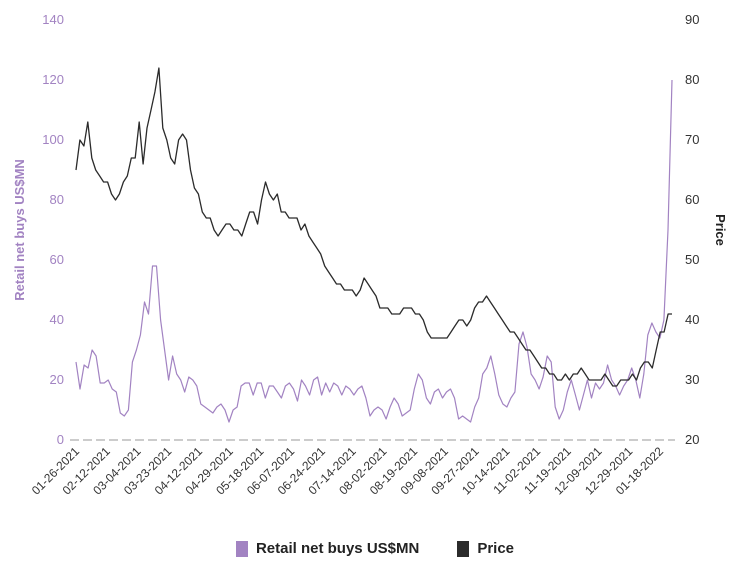 This screenshot has width=750, height=582. What do you see at coordinates (57, 379) in the screenshot?
I see `left-tick-label: 20` at bounding box center [57, 379].